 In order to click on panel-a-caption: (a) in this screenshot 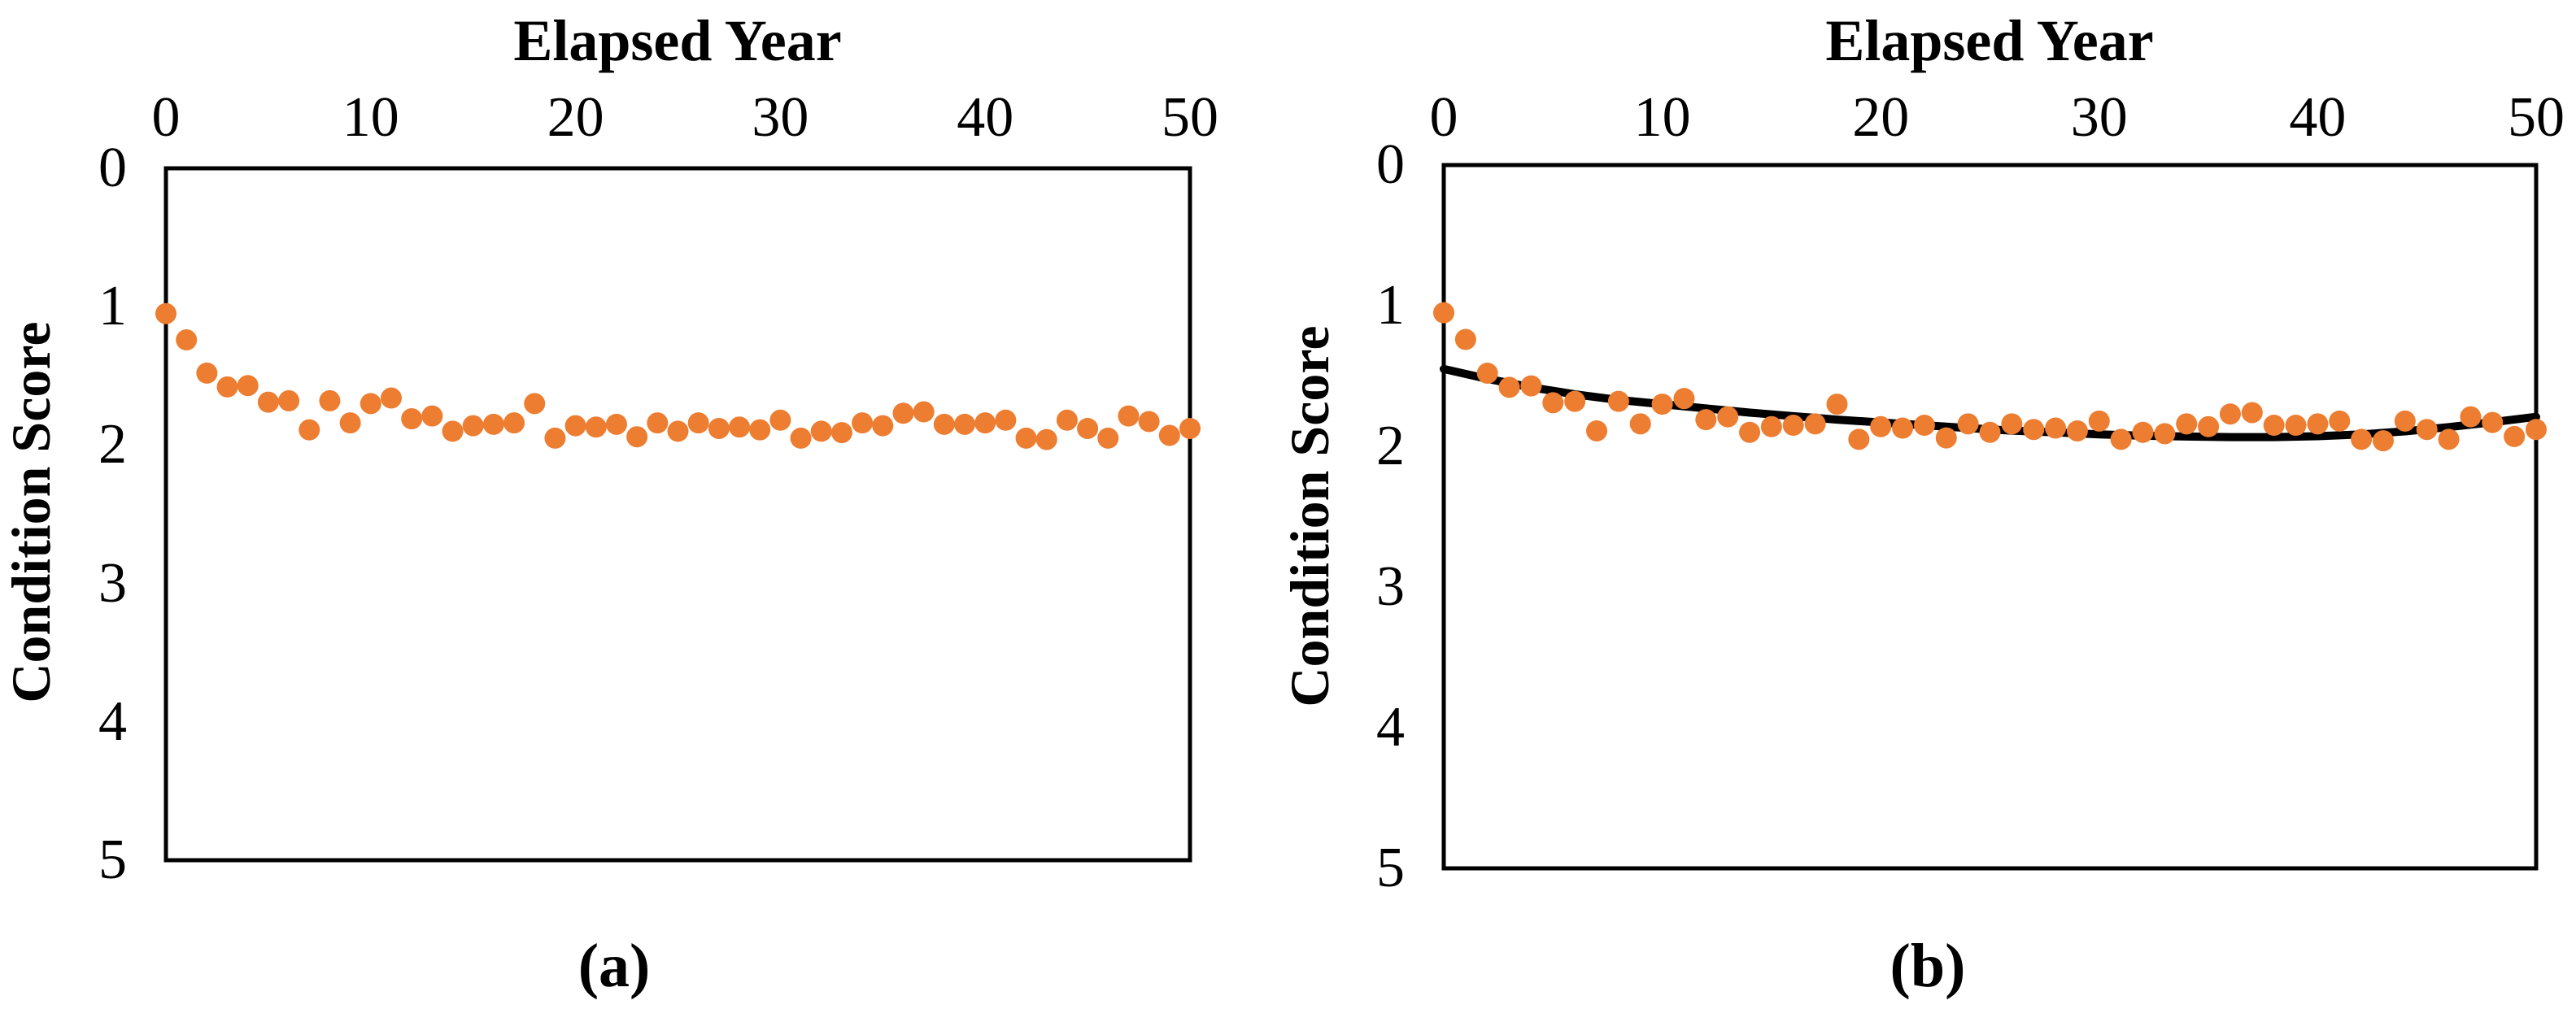, I will do `click(614, 966)`.